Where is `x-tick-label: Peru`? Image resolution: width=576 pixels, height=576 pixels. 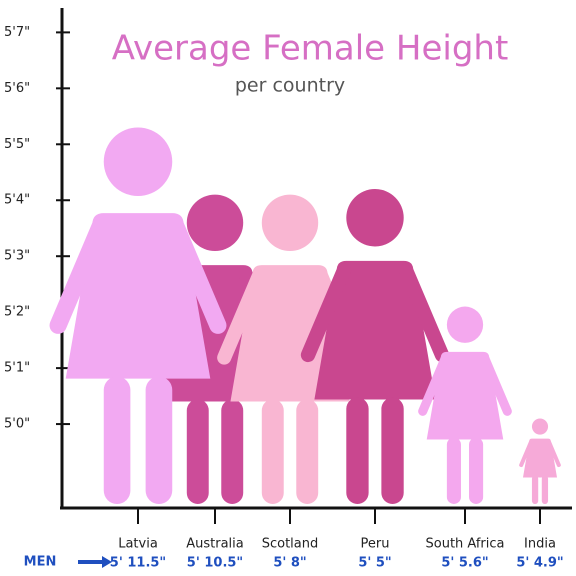 x-tick-label: Peru is located at coordinates (375, 544).